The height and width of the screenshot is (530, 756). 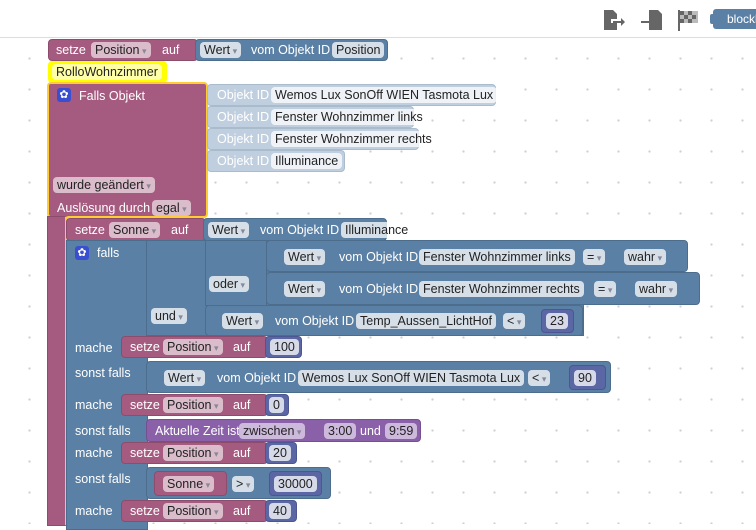 What do you see at coordinates (236, 273) in the screenshot?
I see `or-block: oder` at bounding box center [236, 273].